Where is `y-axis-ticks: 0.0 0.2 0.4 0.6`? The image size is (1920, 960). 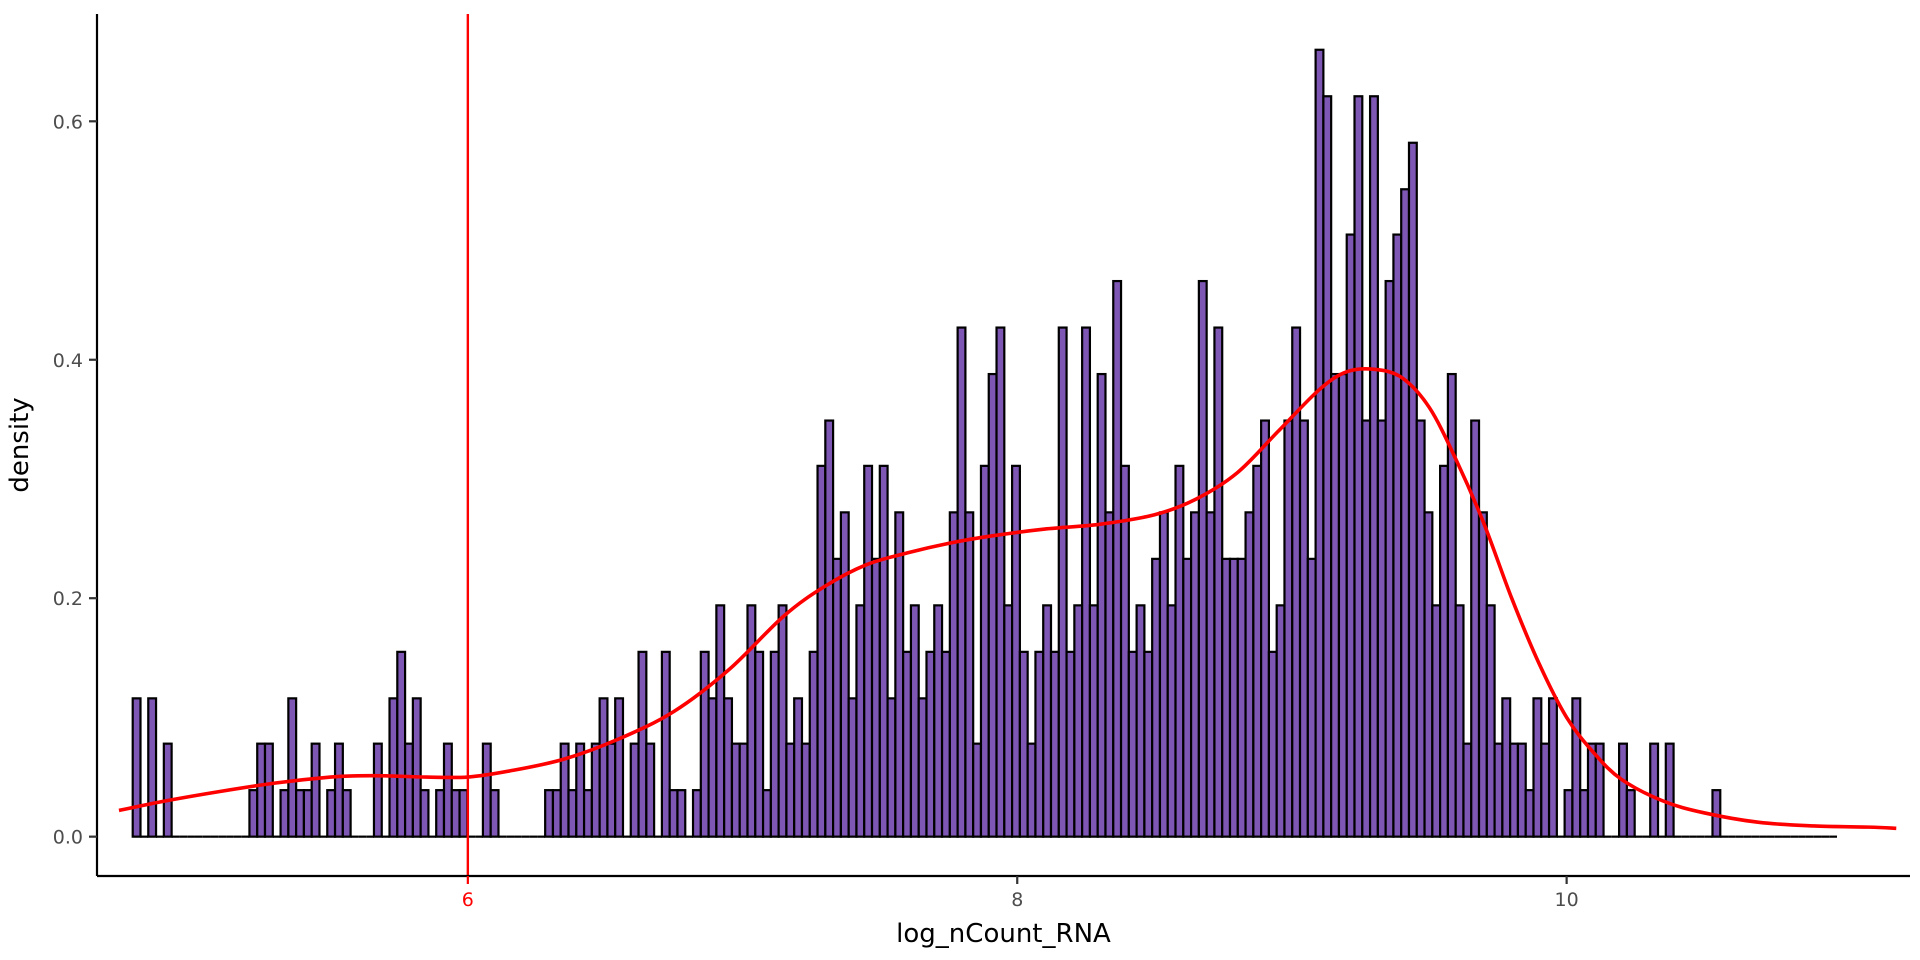 y-axis-ticks: 0.0 0.2 0.4 0.6 is located at coordinates (75, 480).